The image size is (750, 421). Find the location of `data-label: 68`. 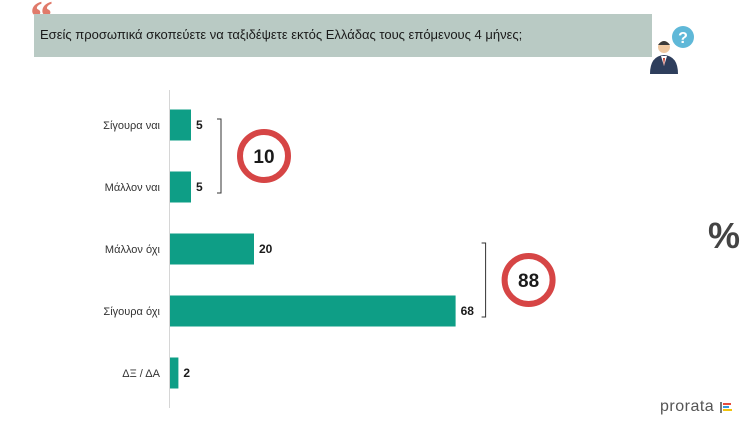

data-label: 68 is located at coordinates (468, 311).